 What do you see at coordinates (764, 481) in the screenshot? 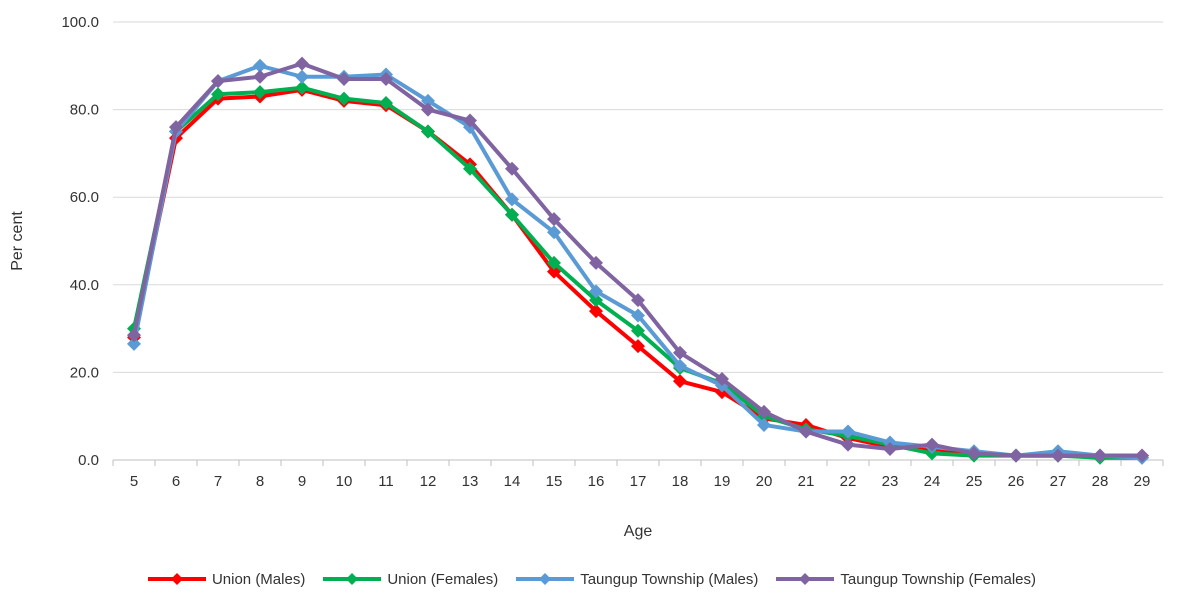
I see `x-tick-label: 20` at bounding box center [764, 481].